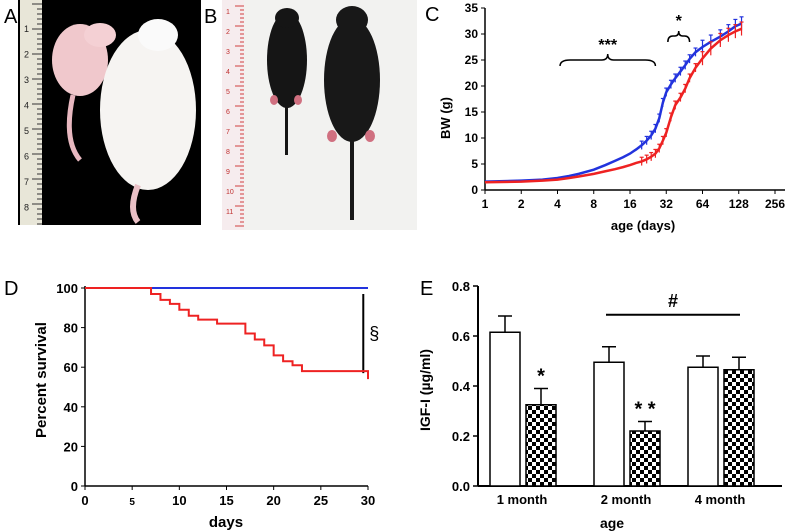 The height and width of the screenshot is (531, 800). Describe the element at coordinates (319, 115) in the screenshot. I see `panel-b-photo: 1 2 3 4 5 6 7 8 9 10 11` at that location.